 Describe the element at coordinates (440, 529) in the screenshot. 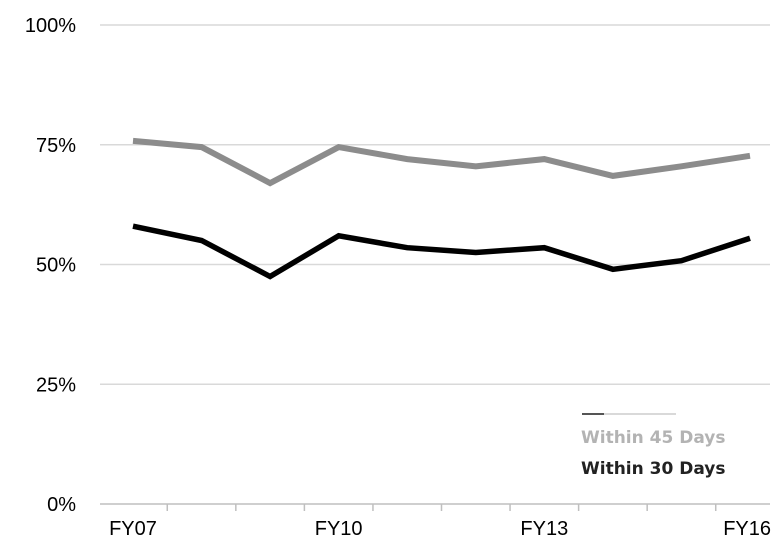

I see `x-tick-labels: FY07 FY10 FY13 FY16` at that location.